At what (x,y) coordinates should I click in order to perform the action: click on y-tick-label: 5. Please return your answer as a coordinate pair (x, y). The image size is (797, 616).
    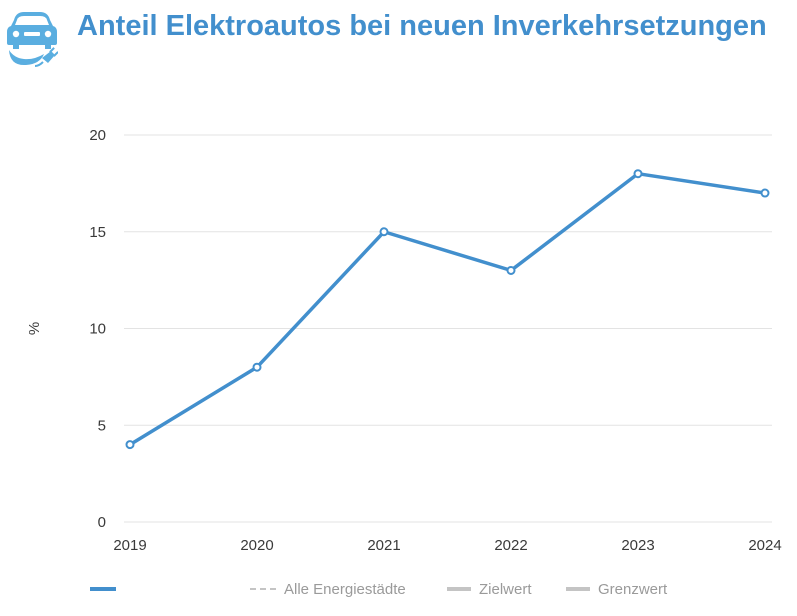
    Looking at the image, I should click on (102, 425).